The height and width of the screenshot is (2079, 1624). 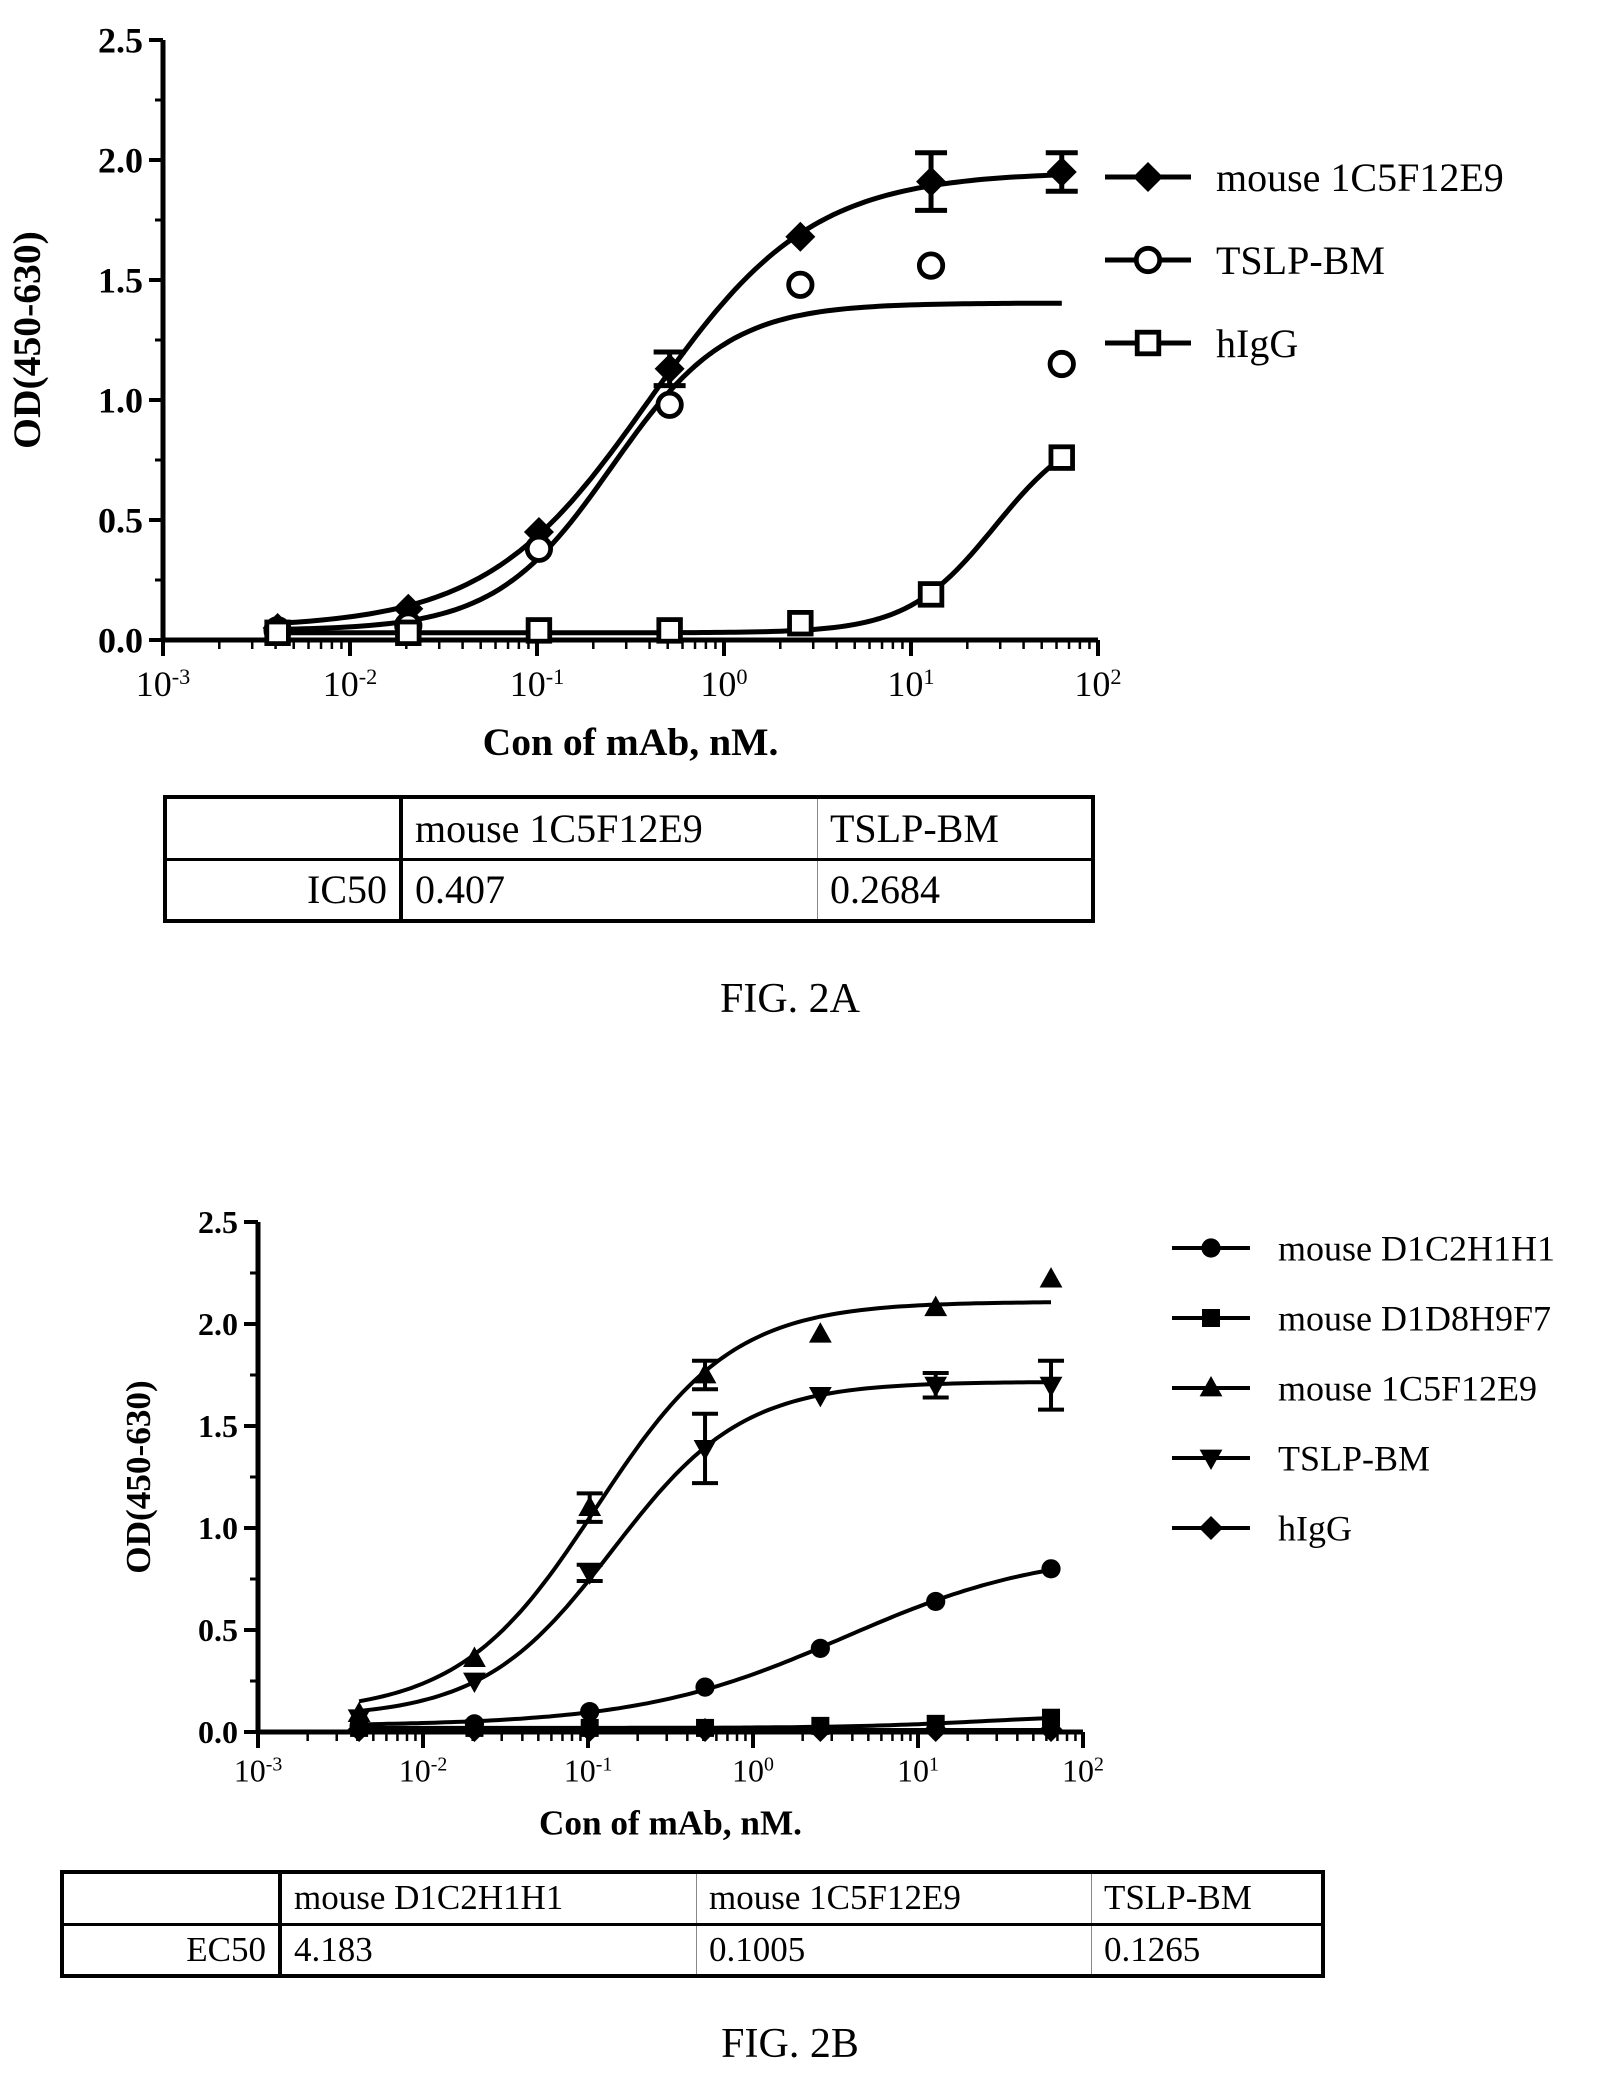 I want to click on y-tick-label: 2.5, so click(x=120, y=41).